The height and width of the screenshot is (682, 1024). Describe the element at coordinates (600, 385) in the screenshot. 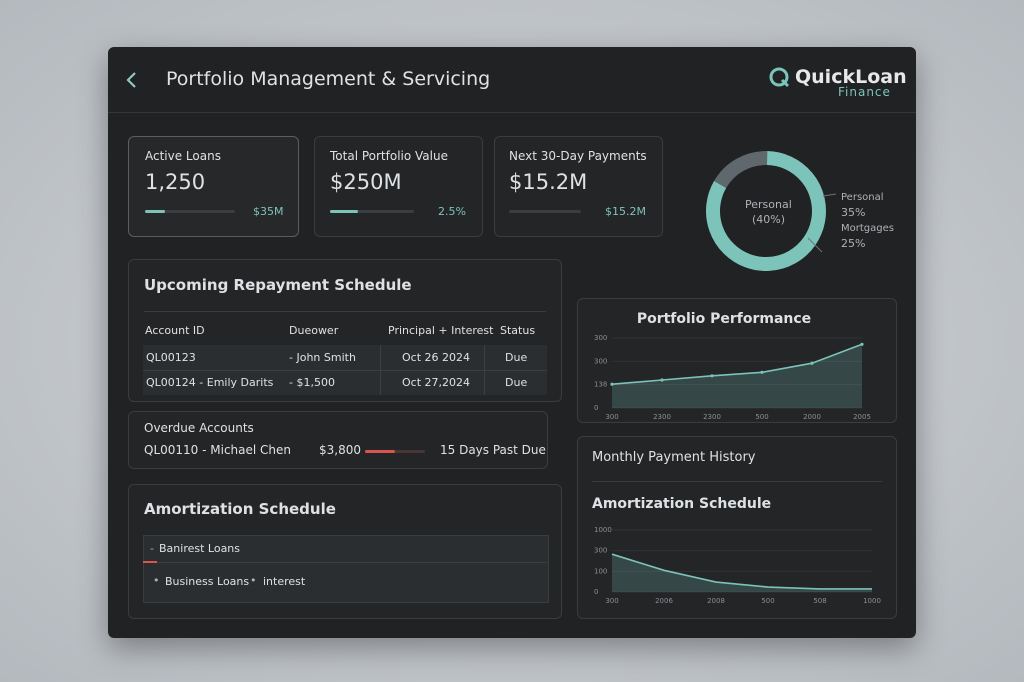

I see `y-tick-label: 138` at that location.